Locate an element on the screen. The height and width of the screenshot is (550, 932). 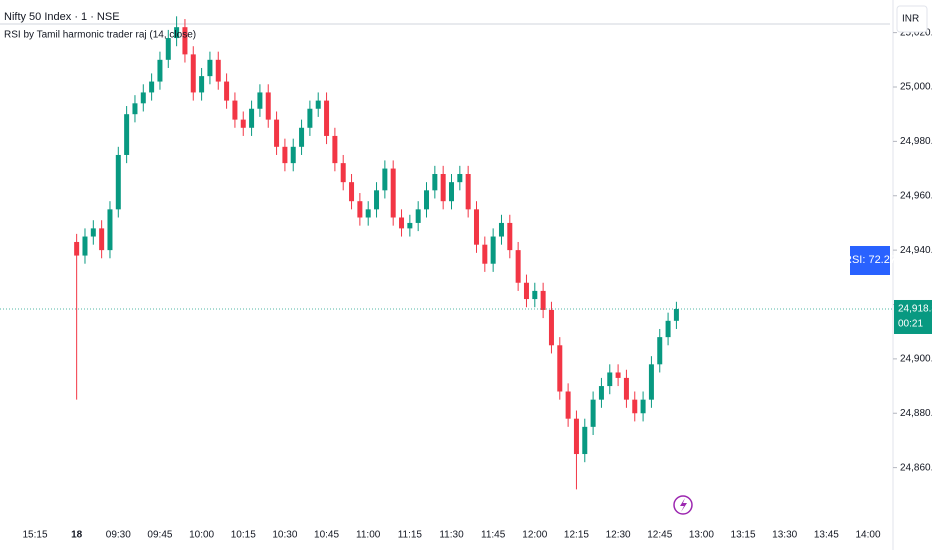
x-tick-label: 12:30 is located at coordinates (618, 535).